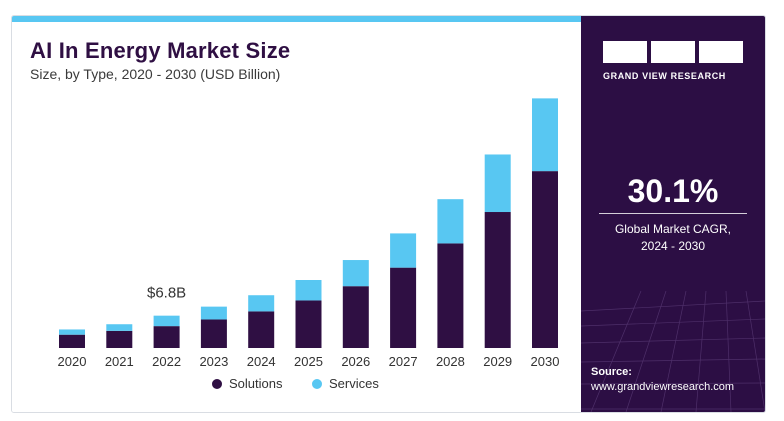  Describe the element at coordinates (450, 221) in the screenshot. I see `bar-services-2028` at that location.